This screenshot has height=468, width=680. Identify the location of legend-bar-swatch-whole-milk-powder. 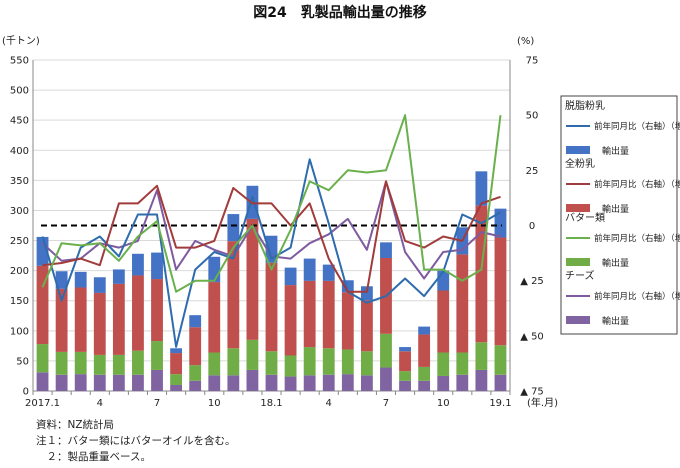
(578, 208).